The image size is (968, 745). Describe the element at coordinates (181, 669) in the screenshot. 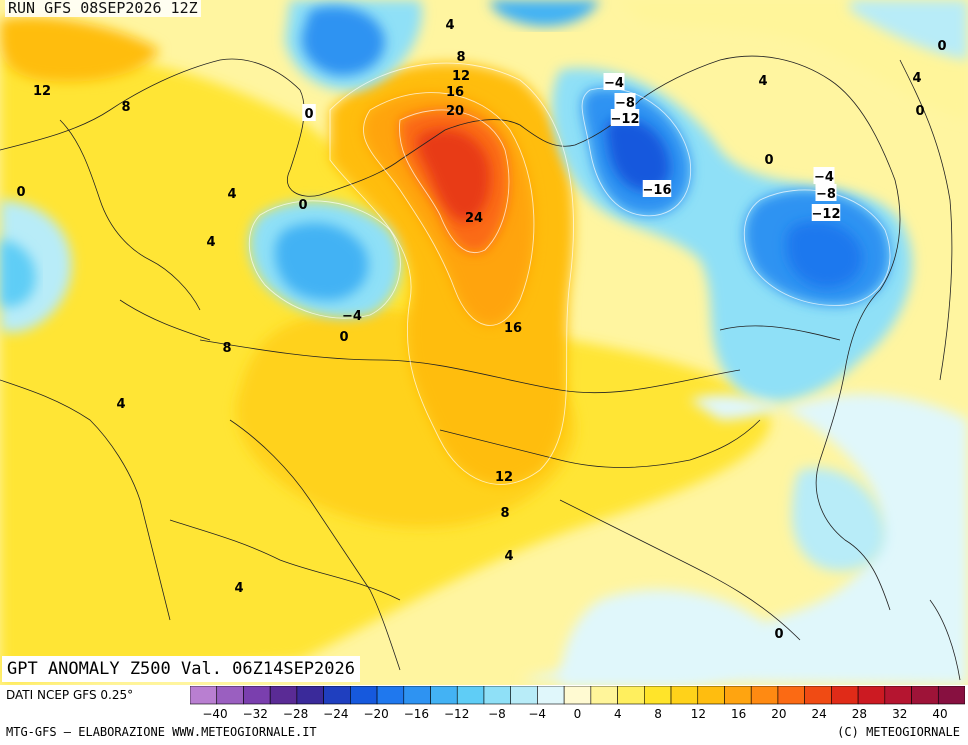

I see `map-title: GPT ANOMALY Z500 Val. 06Z14SEP2026` at that location.